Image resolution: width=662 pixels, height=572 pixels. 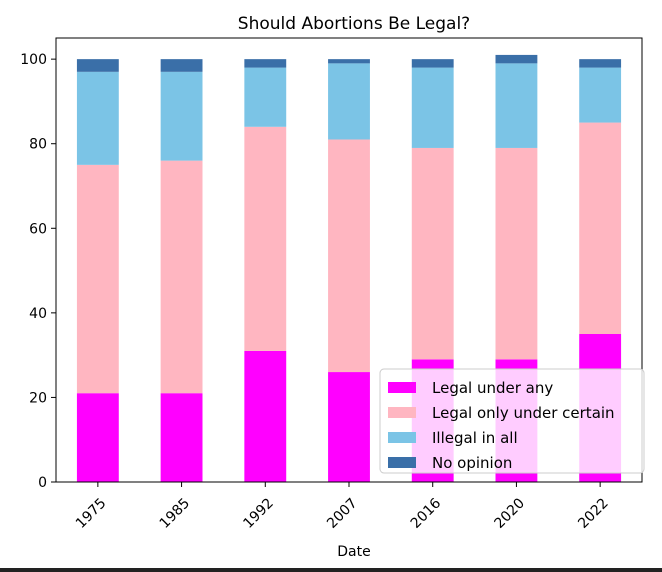 What do you see at coordinates (175, 513) in the screenshot?
I see `x-tick-label: 1985` at bounding box center [175, 513].